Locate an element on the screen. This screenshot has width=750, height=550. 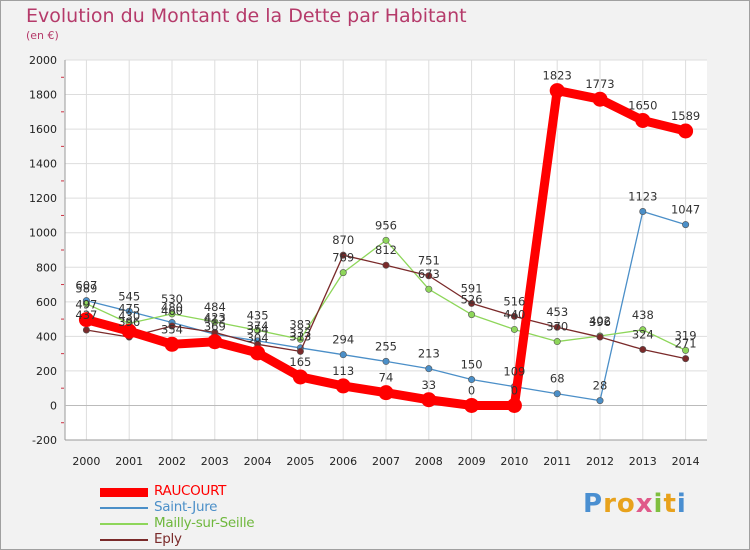
legend-label: RAUCOURT is located at coordinates (190, 491).